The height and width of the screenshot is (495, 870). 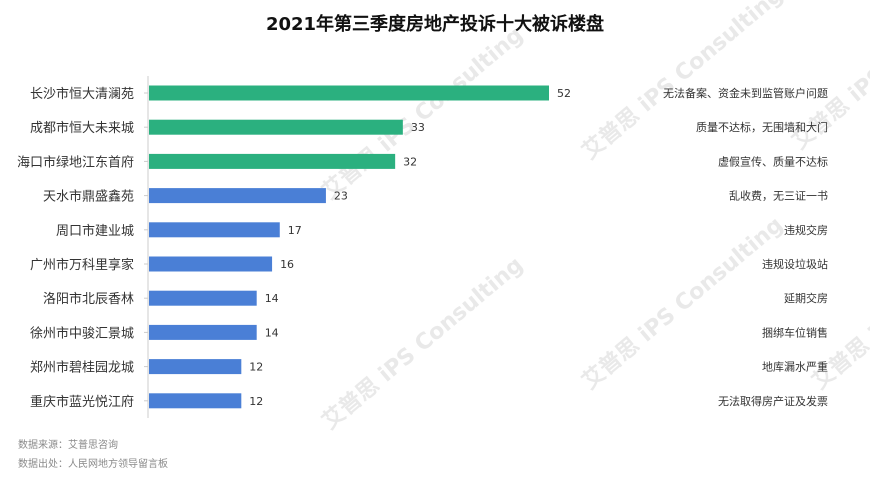 What do you see at coordinates (795, 367) in the screenshot?
I see `issue-label: 地库漏水严重` at bounding box center [795, 367].